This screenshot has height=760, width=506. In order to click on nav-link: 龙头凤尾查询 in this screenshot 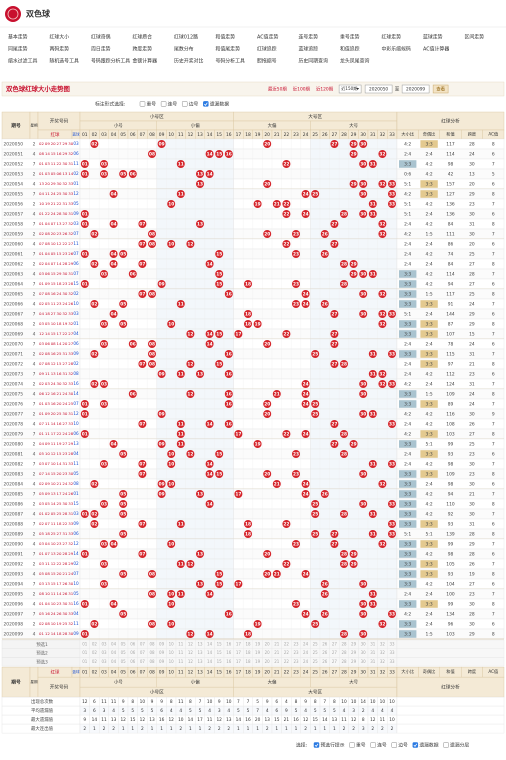, I will do `click(354, 61)`.